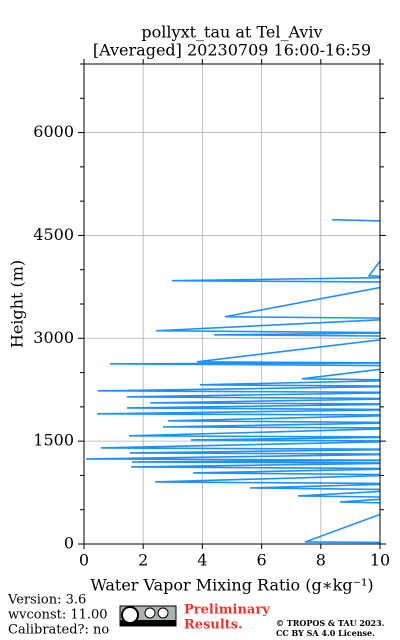 This screenshot has height=640, width=400. Describe the element at coordinates (17, 304) in the screenshot. I see `y-axis-label: Height (m)` at that location.